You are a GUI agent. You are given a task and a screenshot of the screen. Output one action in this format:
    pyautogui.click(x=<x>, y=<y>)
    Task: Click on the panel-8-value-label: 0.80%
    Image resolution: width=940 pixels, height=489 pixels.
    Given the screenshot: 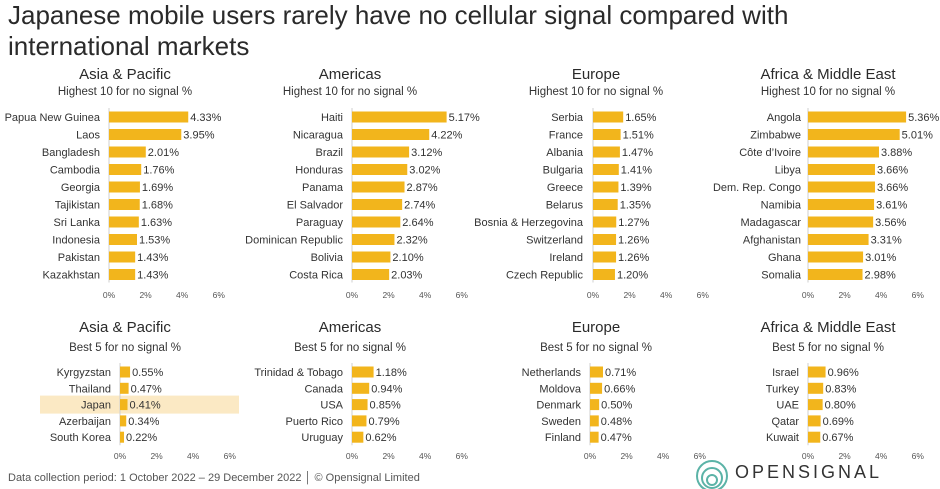 What is the action you would take?
    pyautogui.click(x=840, y=406)
    